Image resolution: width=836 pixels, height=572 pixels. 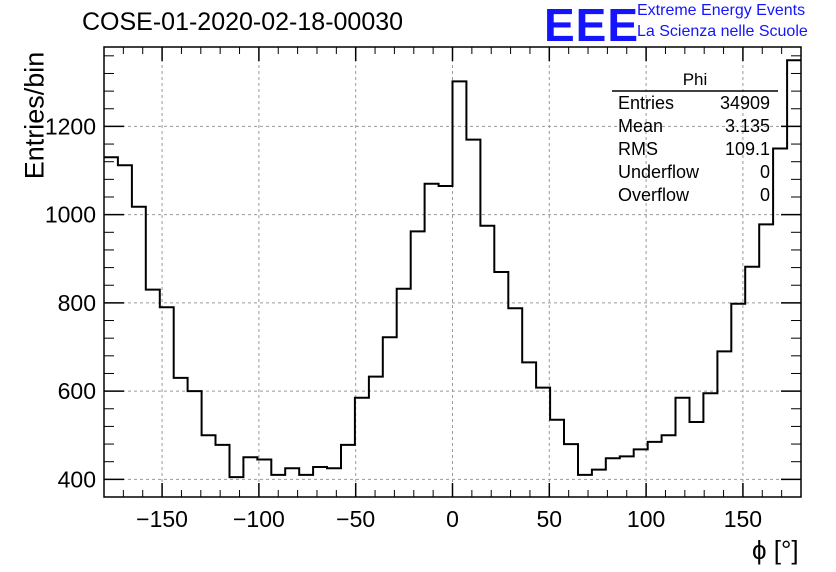 What do you see at coordinates (162, 519) in the screenshot?
I see `x-tick-label: −150` at bounding box center [162, 519].